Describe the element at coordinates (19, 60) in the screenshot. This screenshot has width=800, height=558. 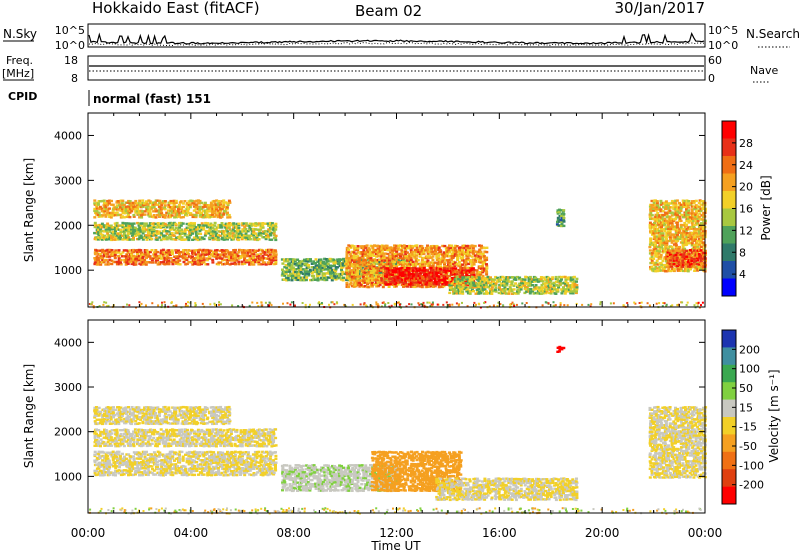
I see `freq-label: Freq.` at that location.